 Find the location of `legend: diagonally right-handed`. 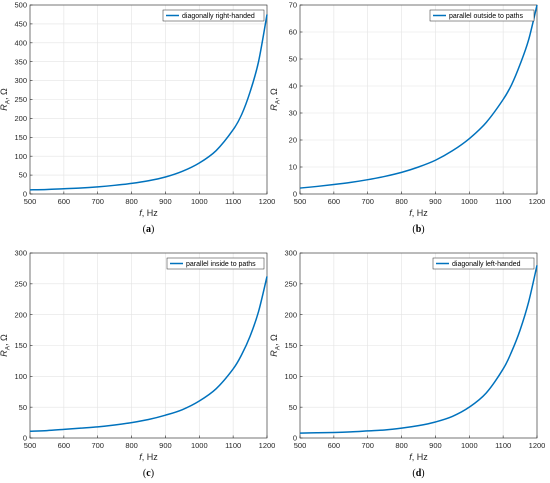

legend: diagonally right-handed is located at coordinates (213, 15).